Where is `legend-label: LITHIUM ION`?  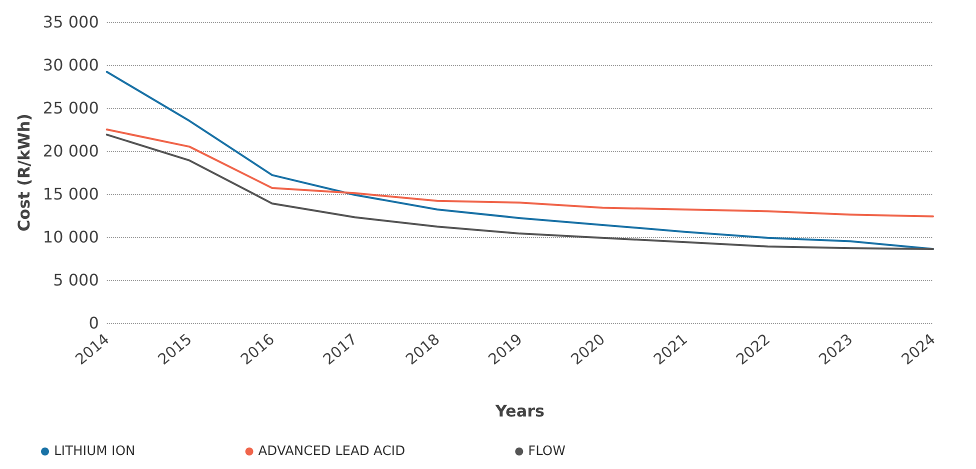 legend-label: LITHIUM ION is located at coordinates (95, 451).